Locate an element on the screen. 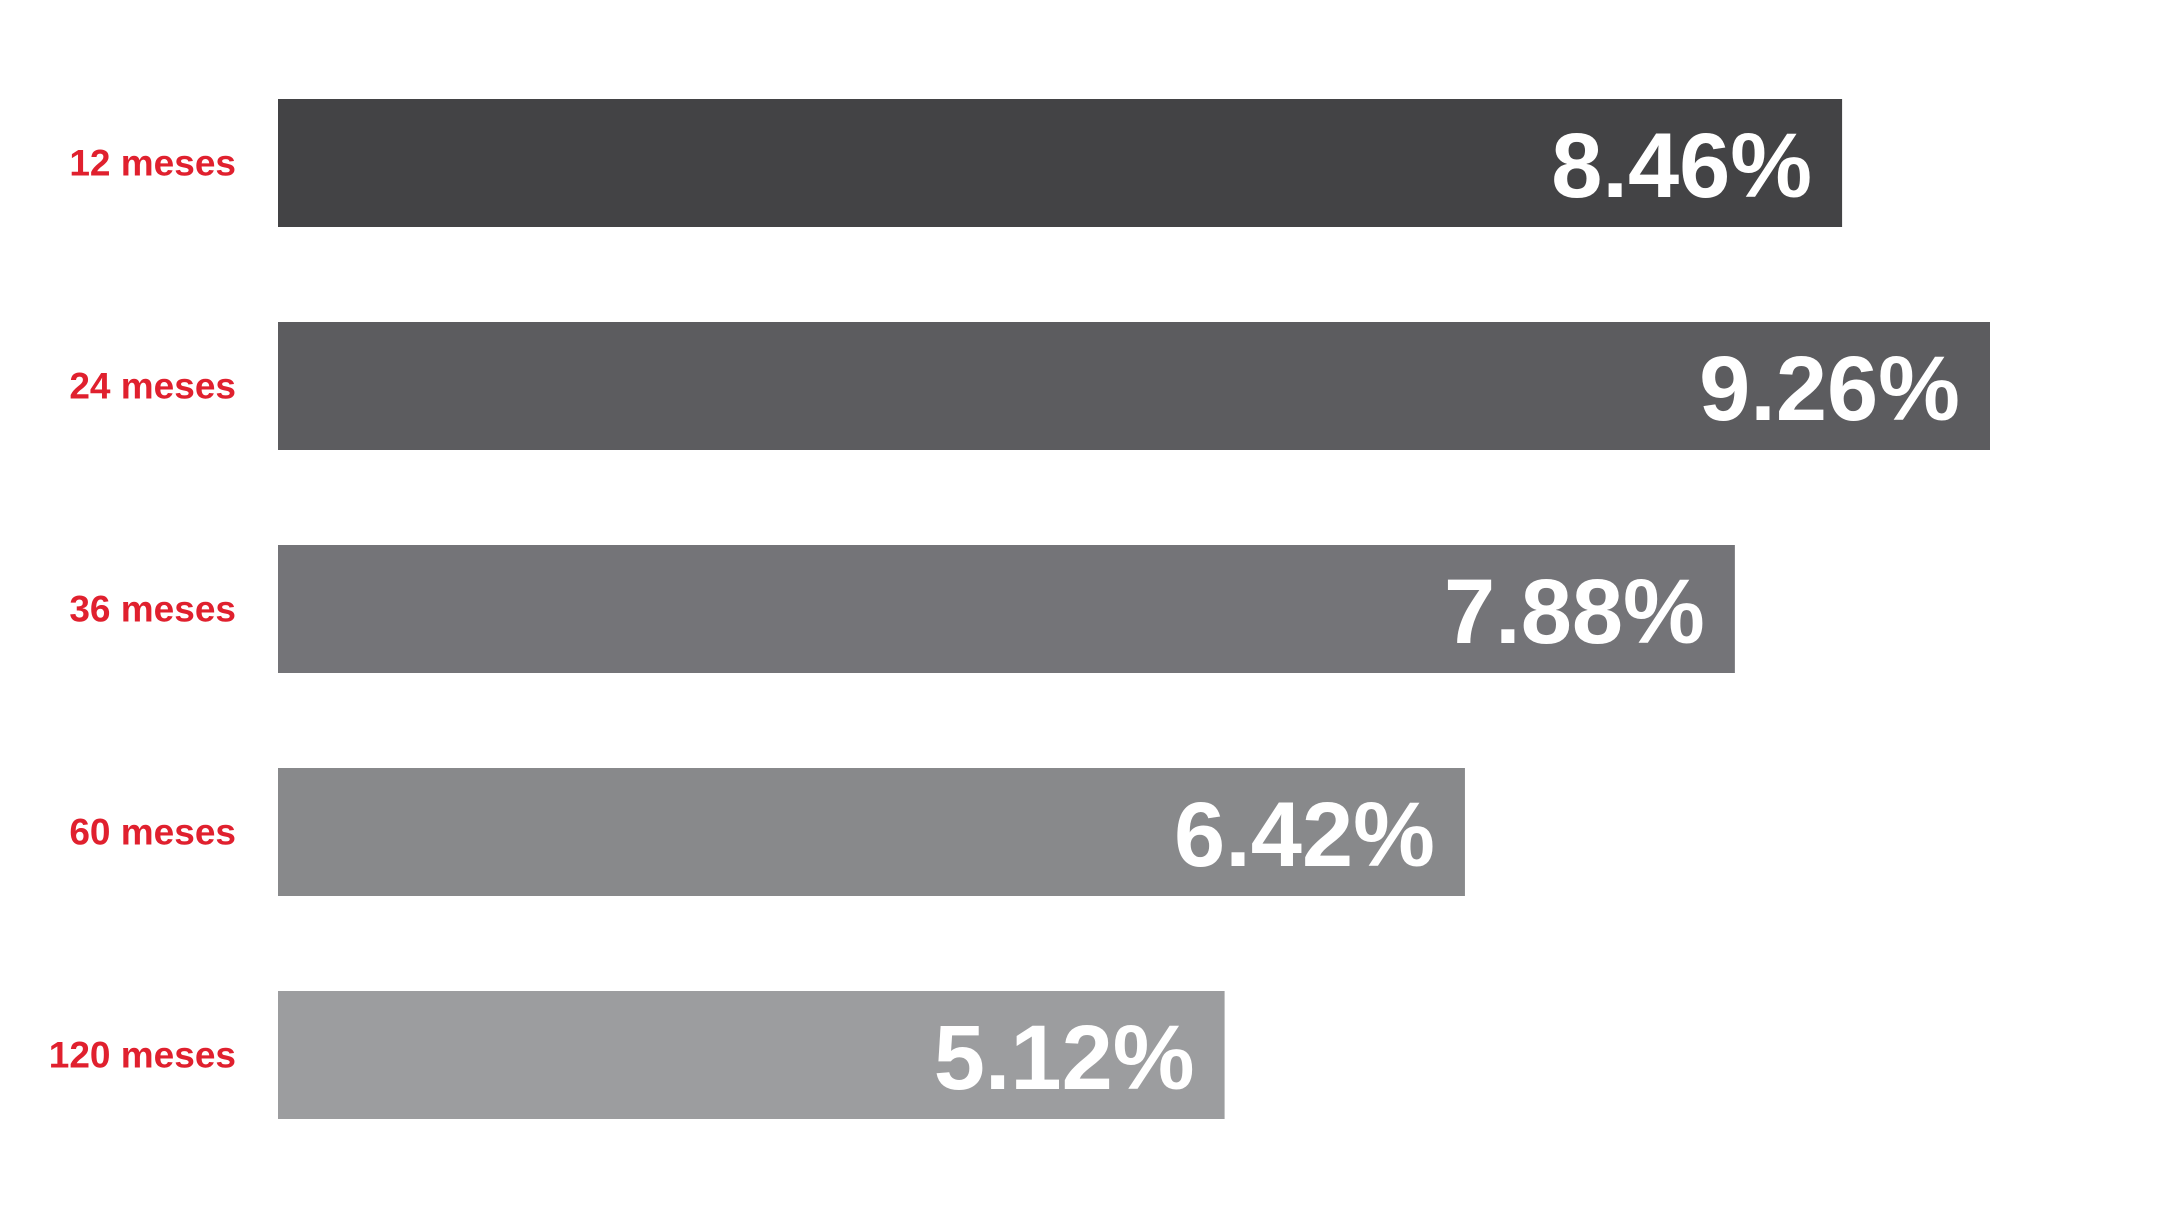 The width and height of the screenshot is (2165, 1212). value-label: 9.26% is located at coordinates (1829, 389).